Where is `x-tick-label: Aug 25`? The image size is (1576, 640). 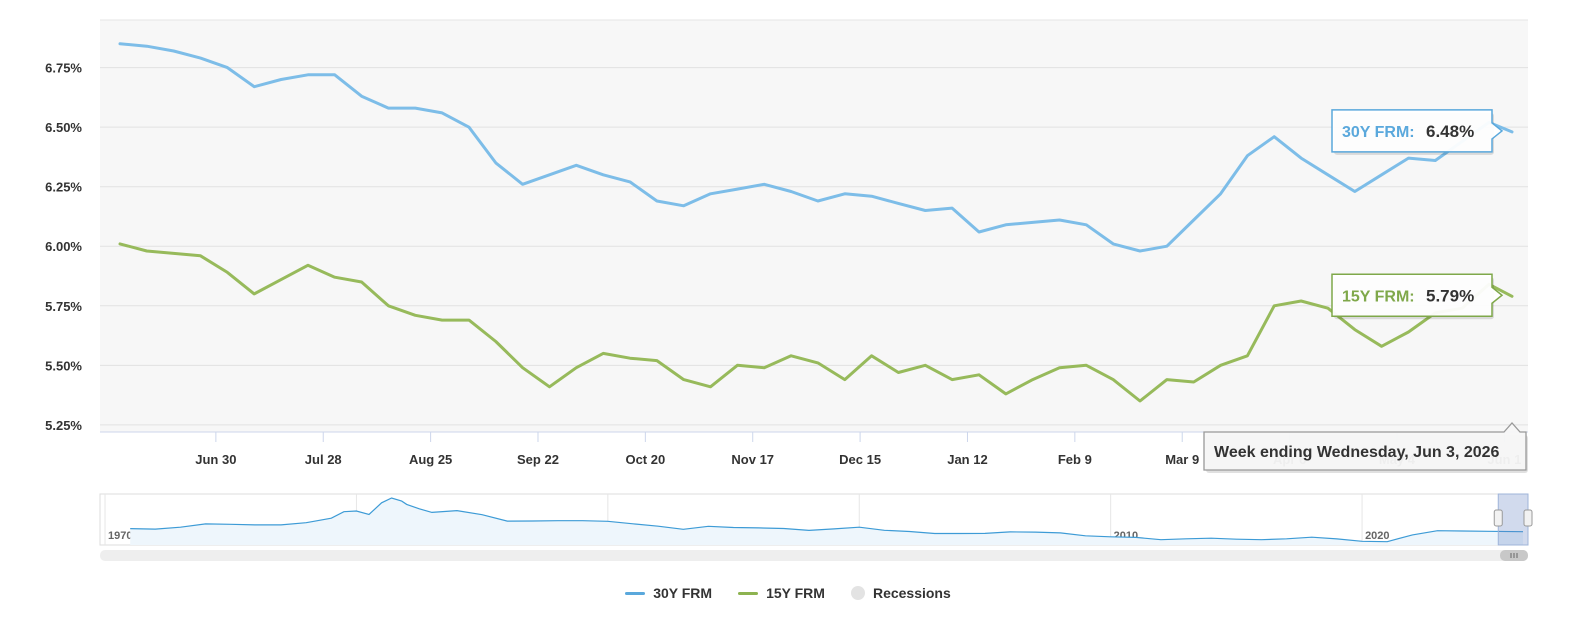
x-tick-label: Aug 25 is located at coordinates (430, 459).